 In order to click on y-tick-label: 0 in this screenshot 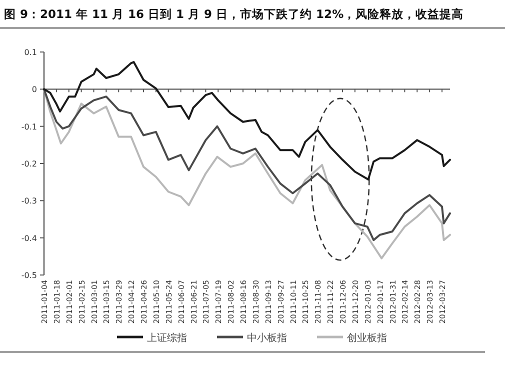, I will do `click(34, 89)`.